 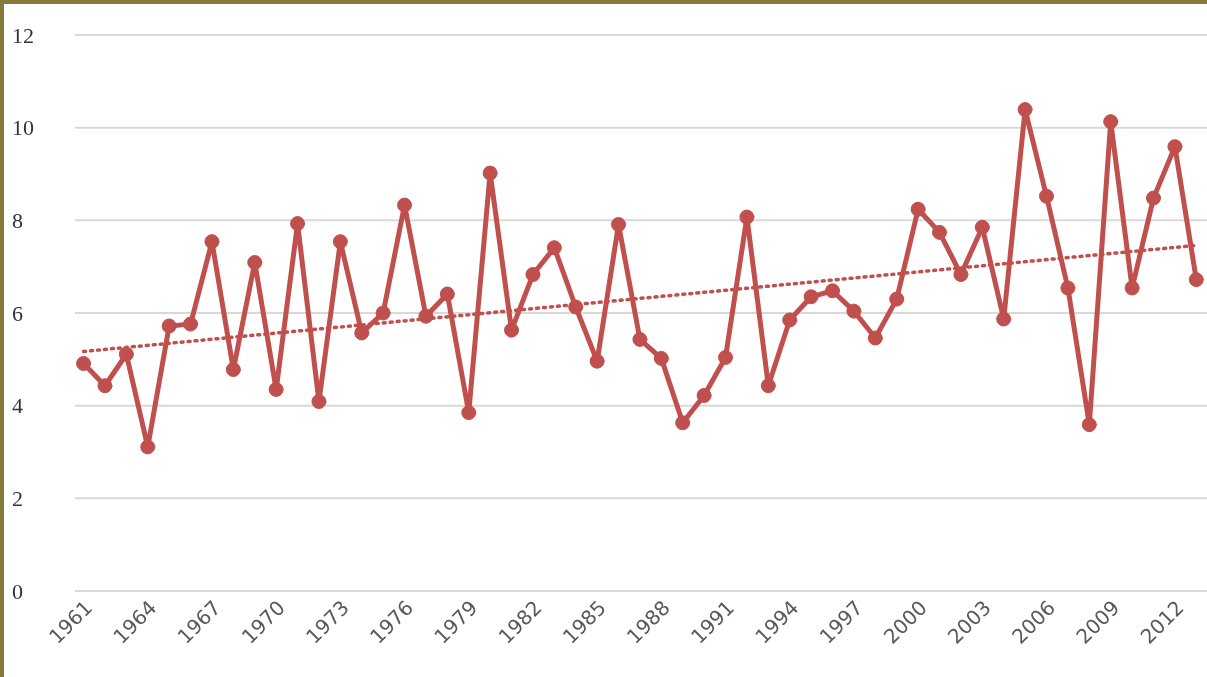 What do you see at coordinates (17, 591) in the screenshot?
I see `y-tick-label: 0` at bounding box center [17, 591].